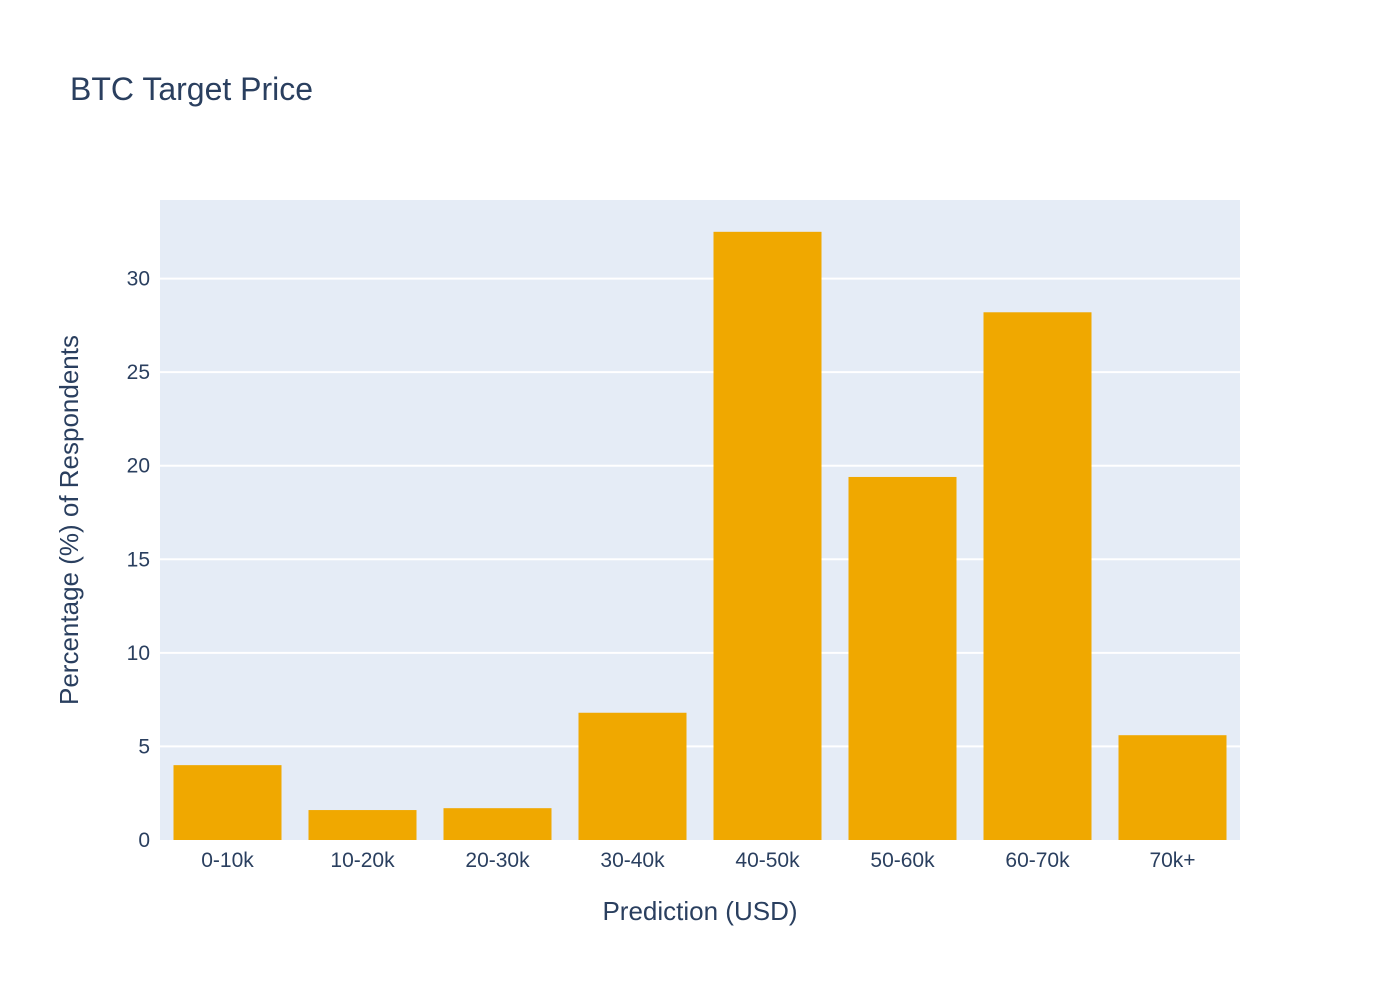 Image resolution: width=1400 pixels, height=1000 pixels. I want to click on bar-10-20k, so click(362, 825).